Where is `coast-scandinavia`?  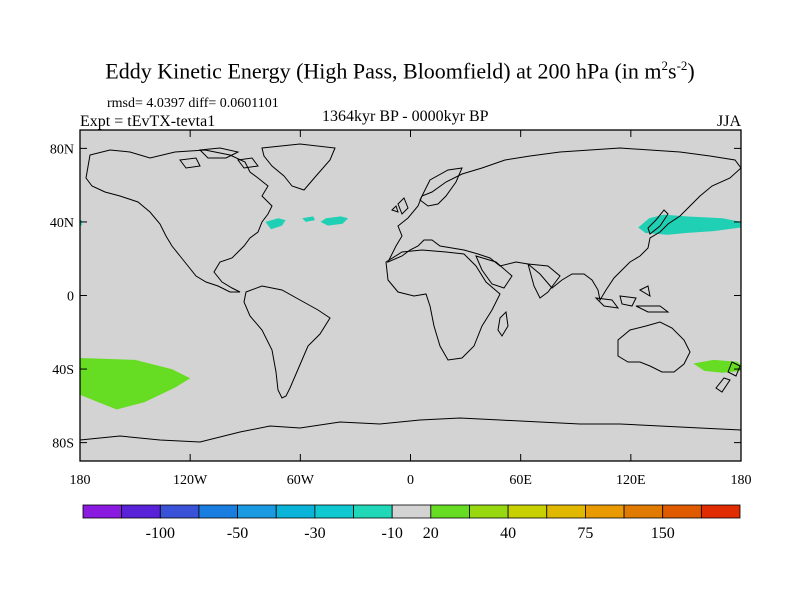 coast-scandinavia is located at coordinates (441, 187).